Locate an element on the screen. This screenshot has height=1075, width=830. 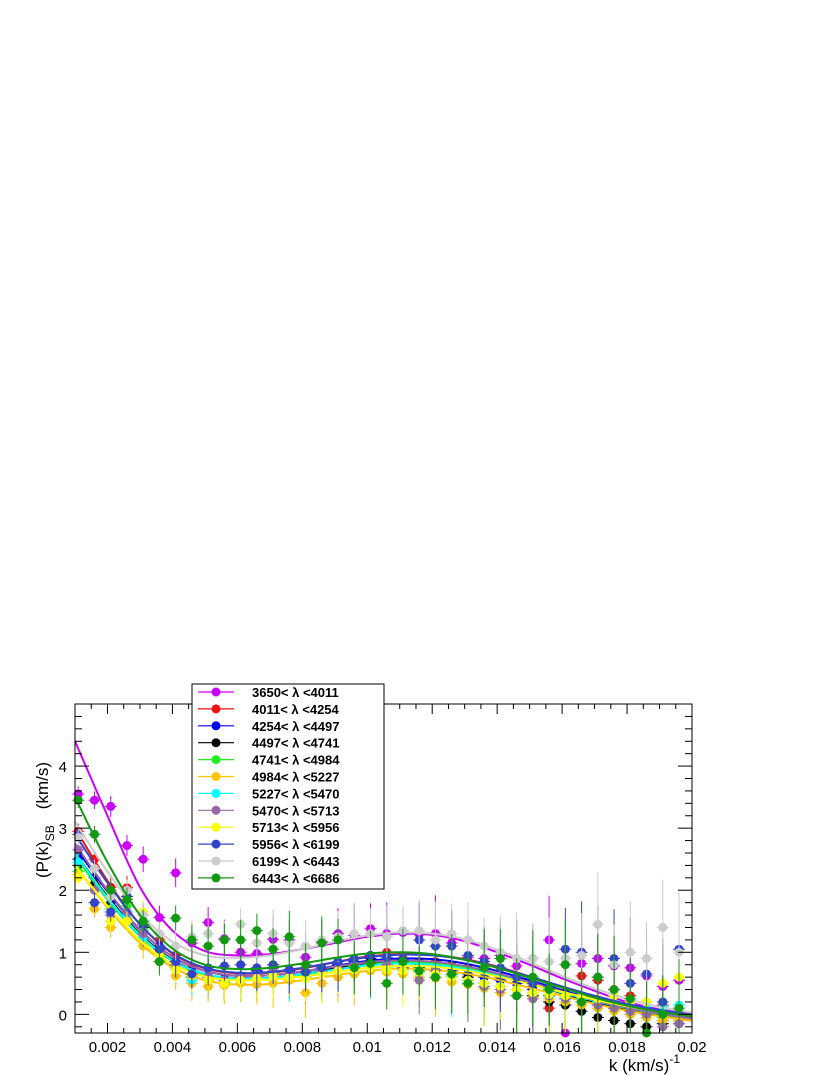
legend-entry: 3650< λ <4011 is located at coordinates (268, 692).